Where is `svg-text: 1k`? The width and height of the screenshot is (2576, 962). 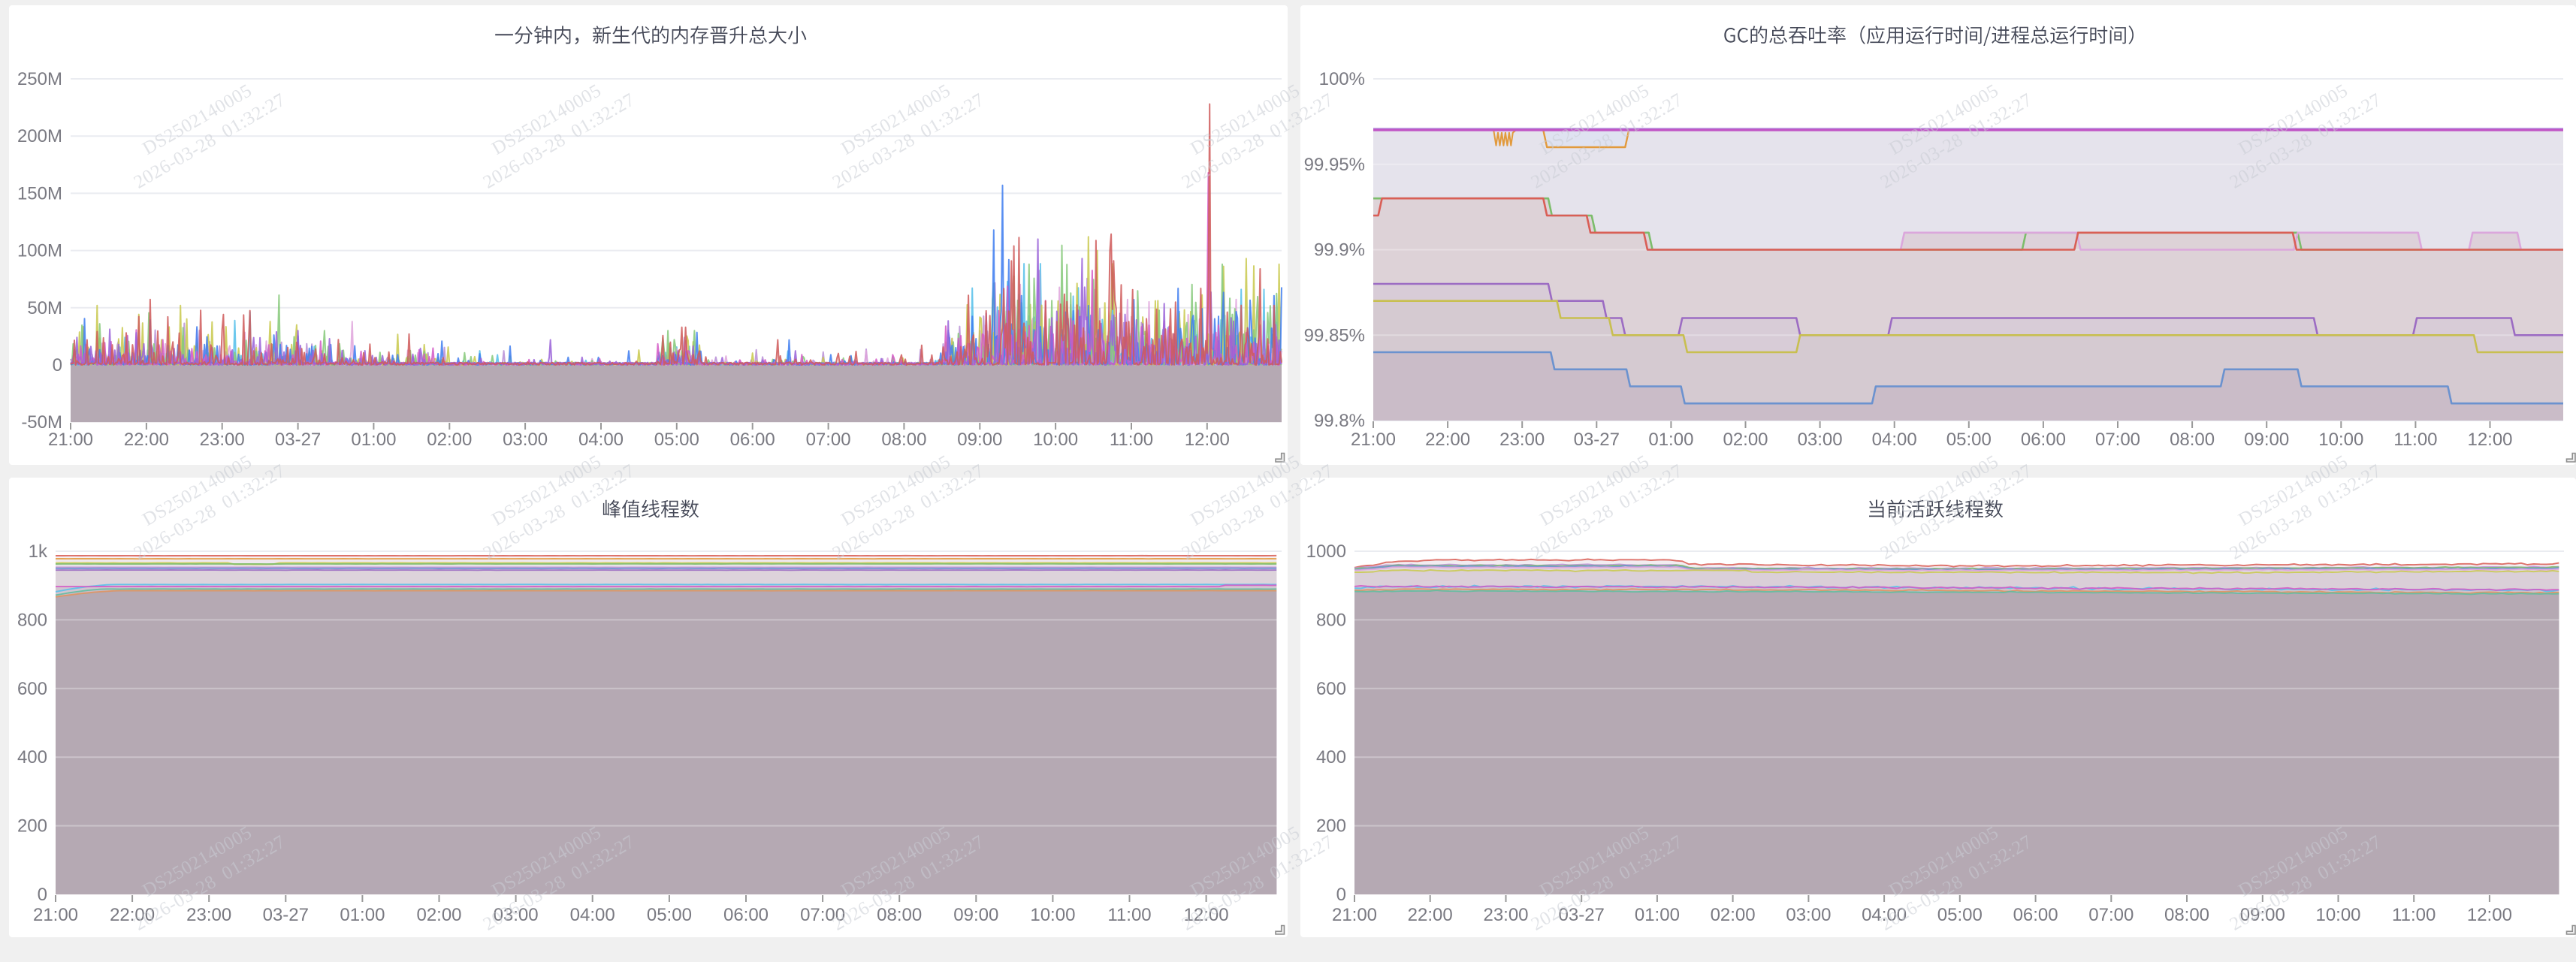
svg-text: 1k is located at coordinates (38, 551).